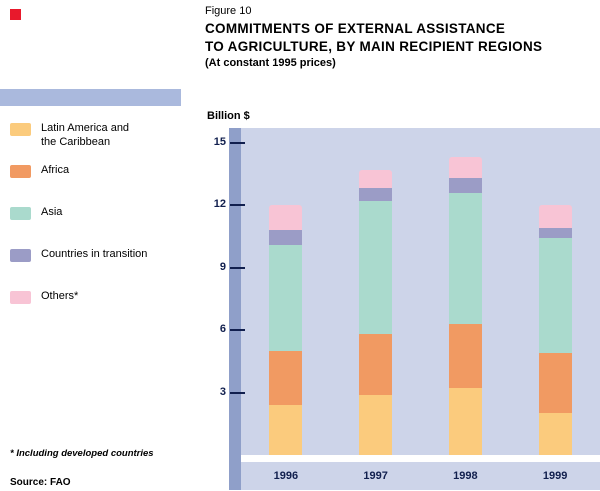 This screenshot has width=600, height=491. What do you see at coordinates (222, 329) in the screenshot?
I see `ytick-label: 6` at bounding box center [222, 329].